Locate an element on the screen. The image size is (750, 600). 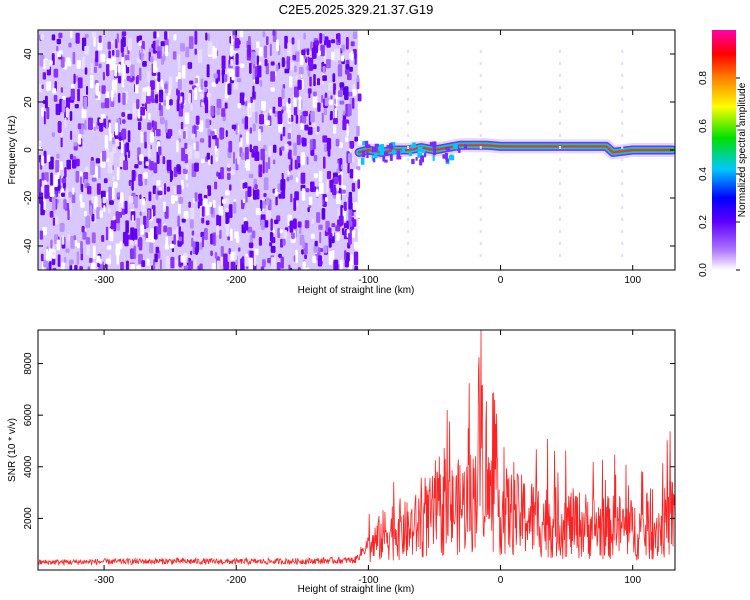
y-tick-label: 20 is located at coordinates (28, 102).